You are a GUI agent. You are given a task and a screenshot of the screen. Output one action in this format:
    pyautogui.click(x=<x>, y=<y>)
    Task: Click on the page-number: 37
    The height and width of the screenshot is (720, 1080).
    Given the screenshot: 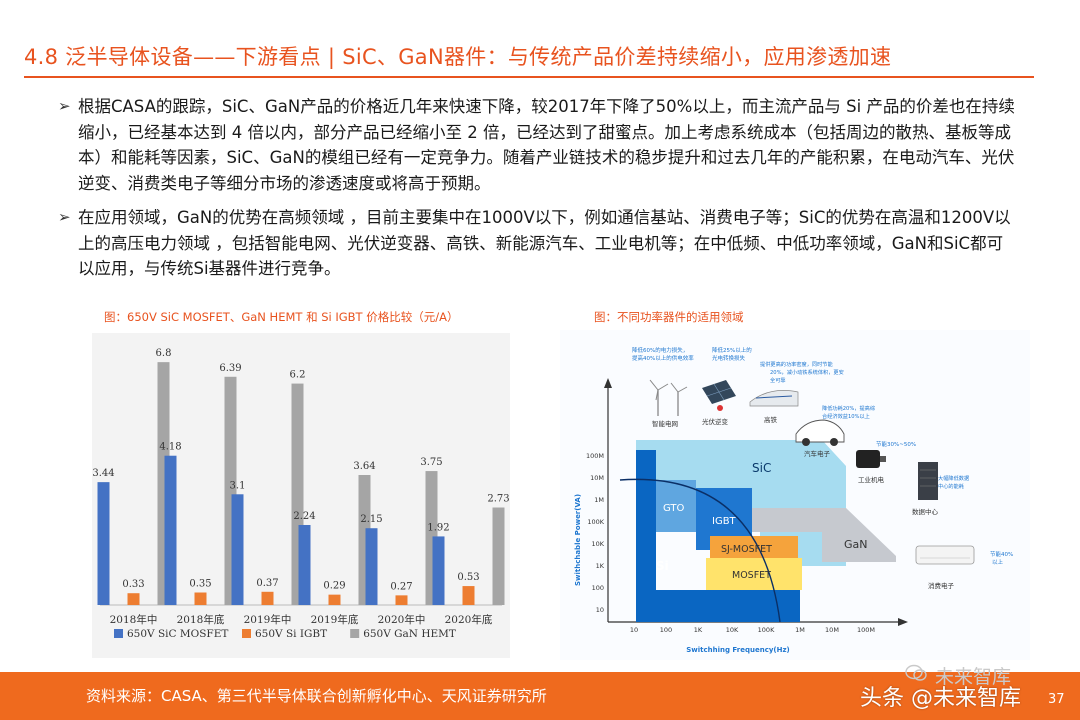 What is the action you would take?
    pyautogui.click(x=1056, y=699)
    